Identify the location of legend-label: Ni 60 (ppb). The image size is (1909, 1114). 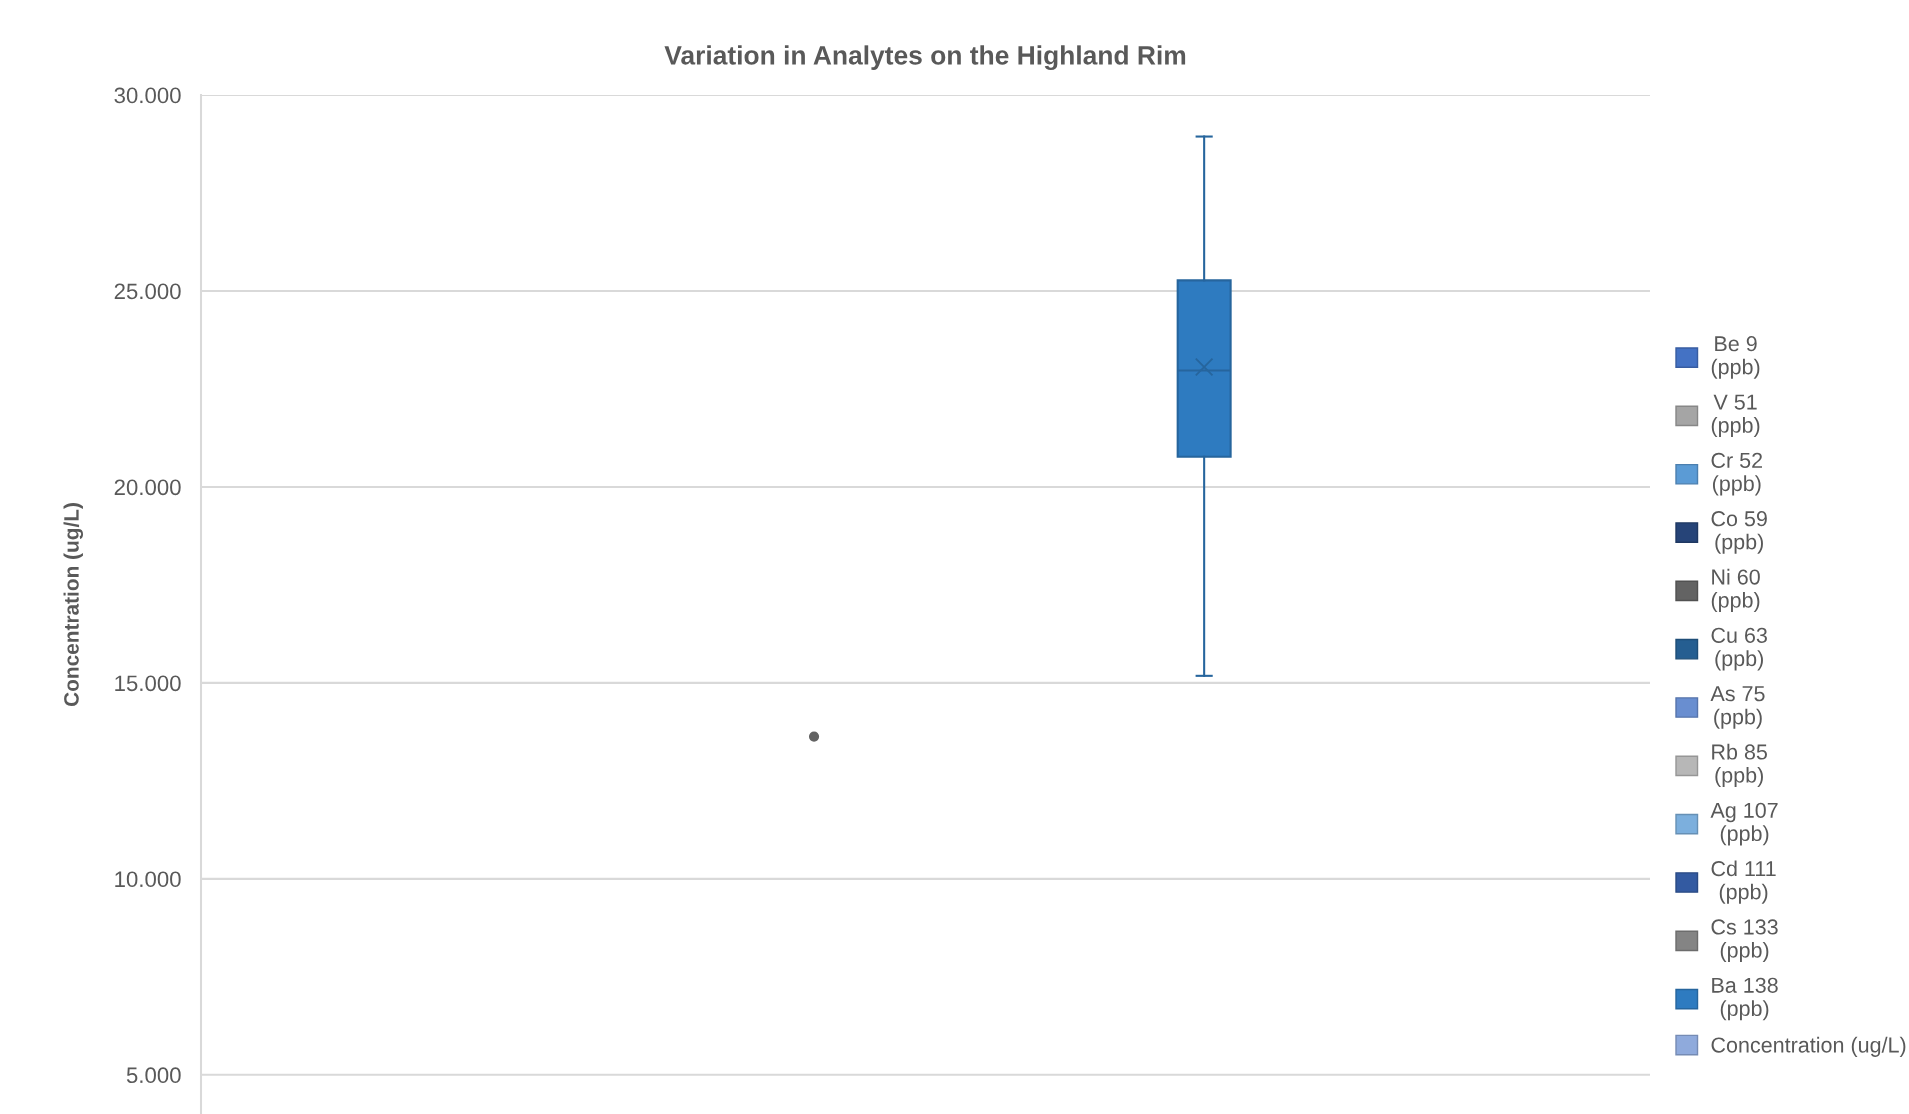
(1735, 590).